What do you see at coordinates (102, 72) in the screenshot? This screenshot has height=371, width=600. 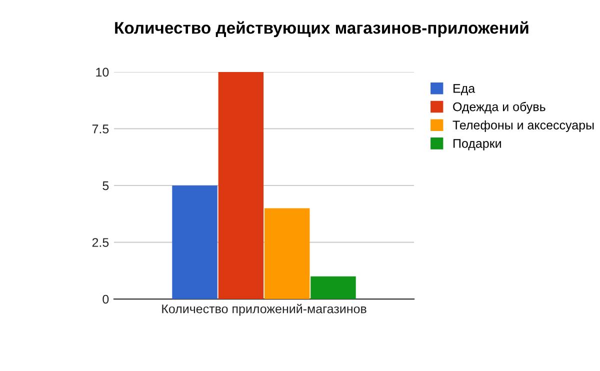 I see `y-tick-label: 10` at bounding box center [102, 72].